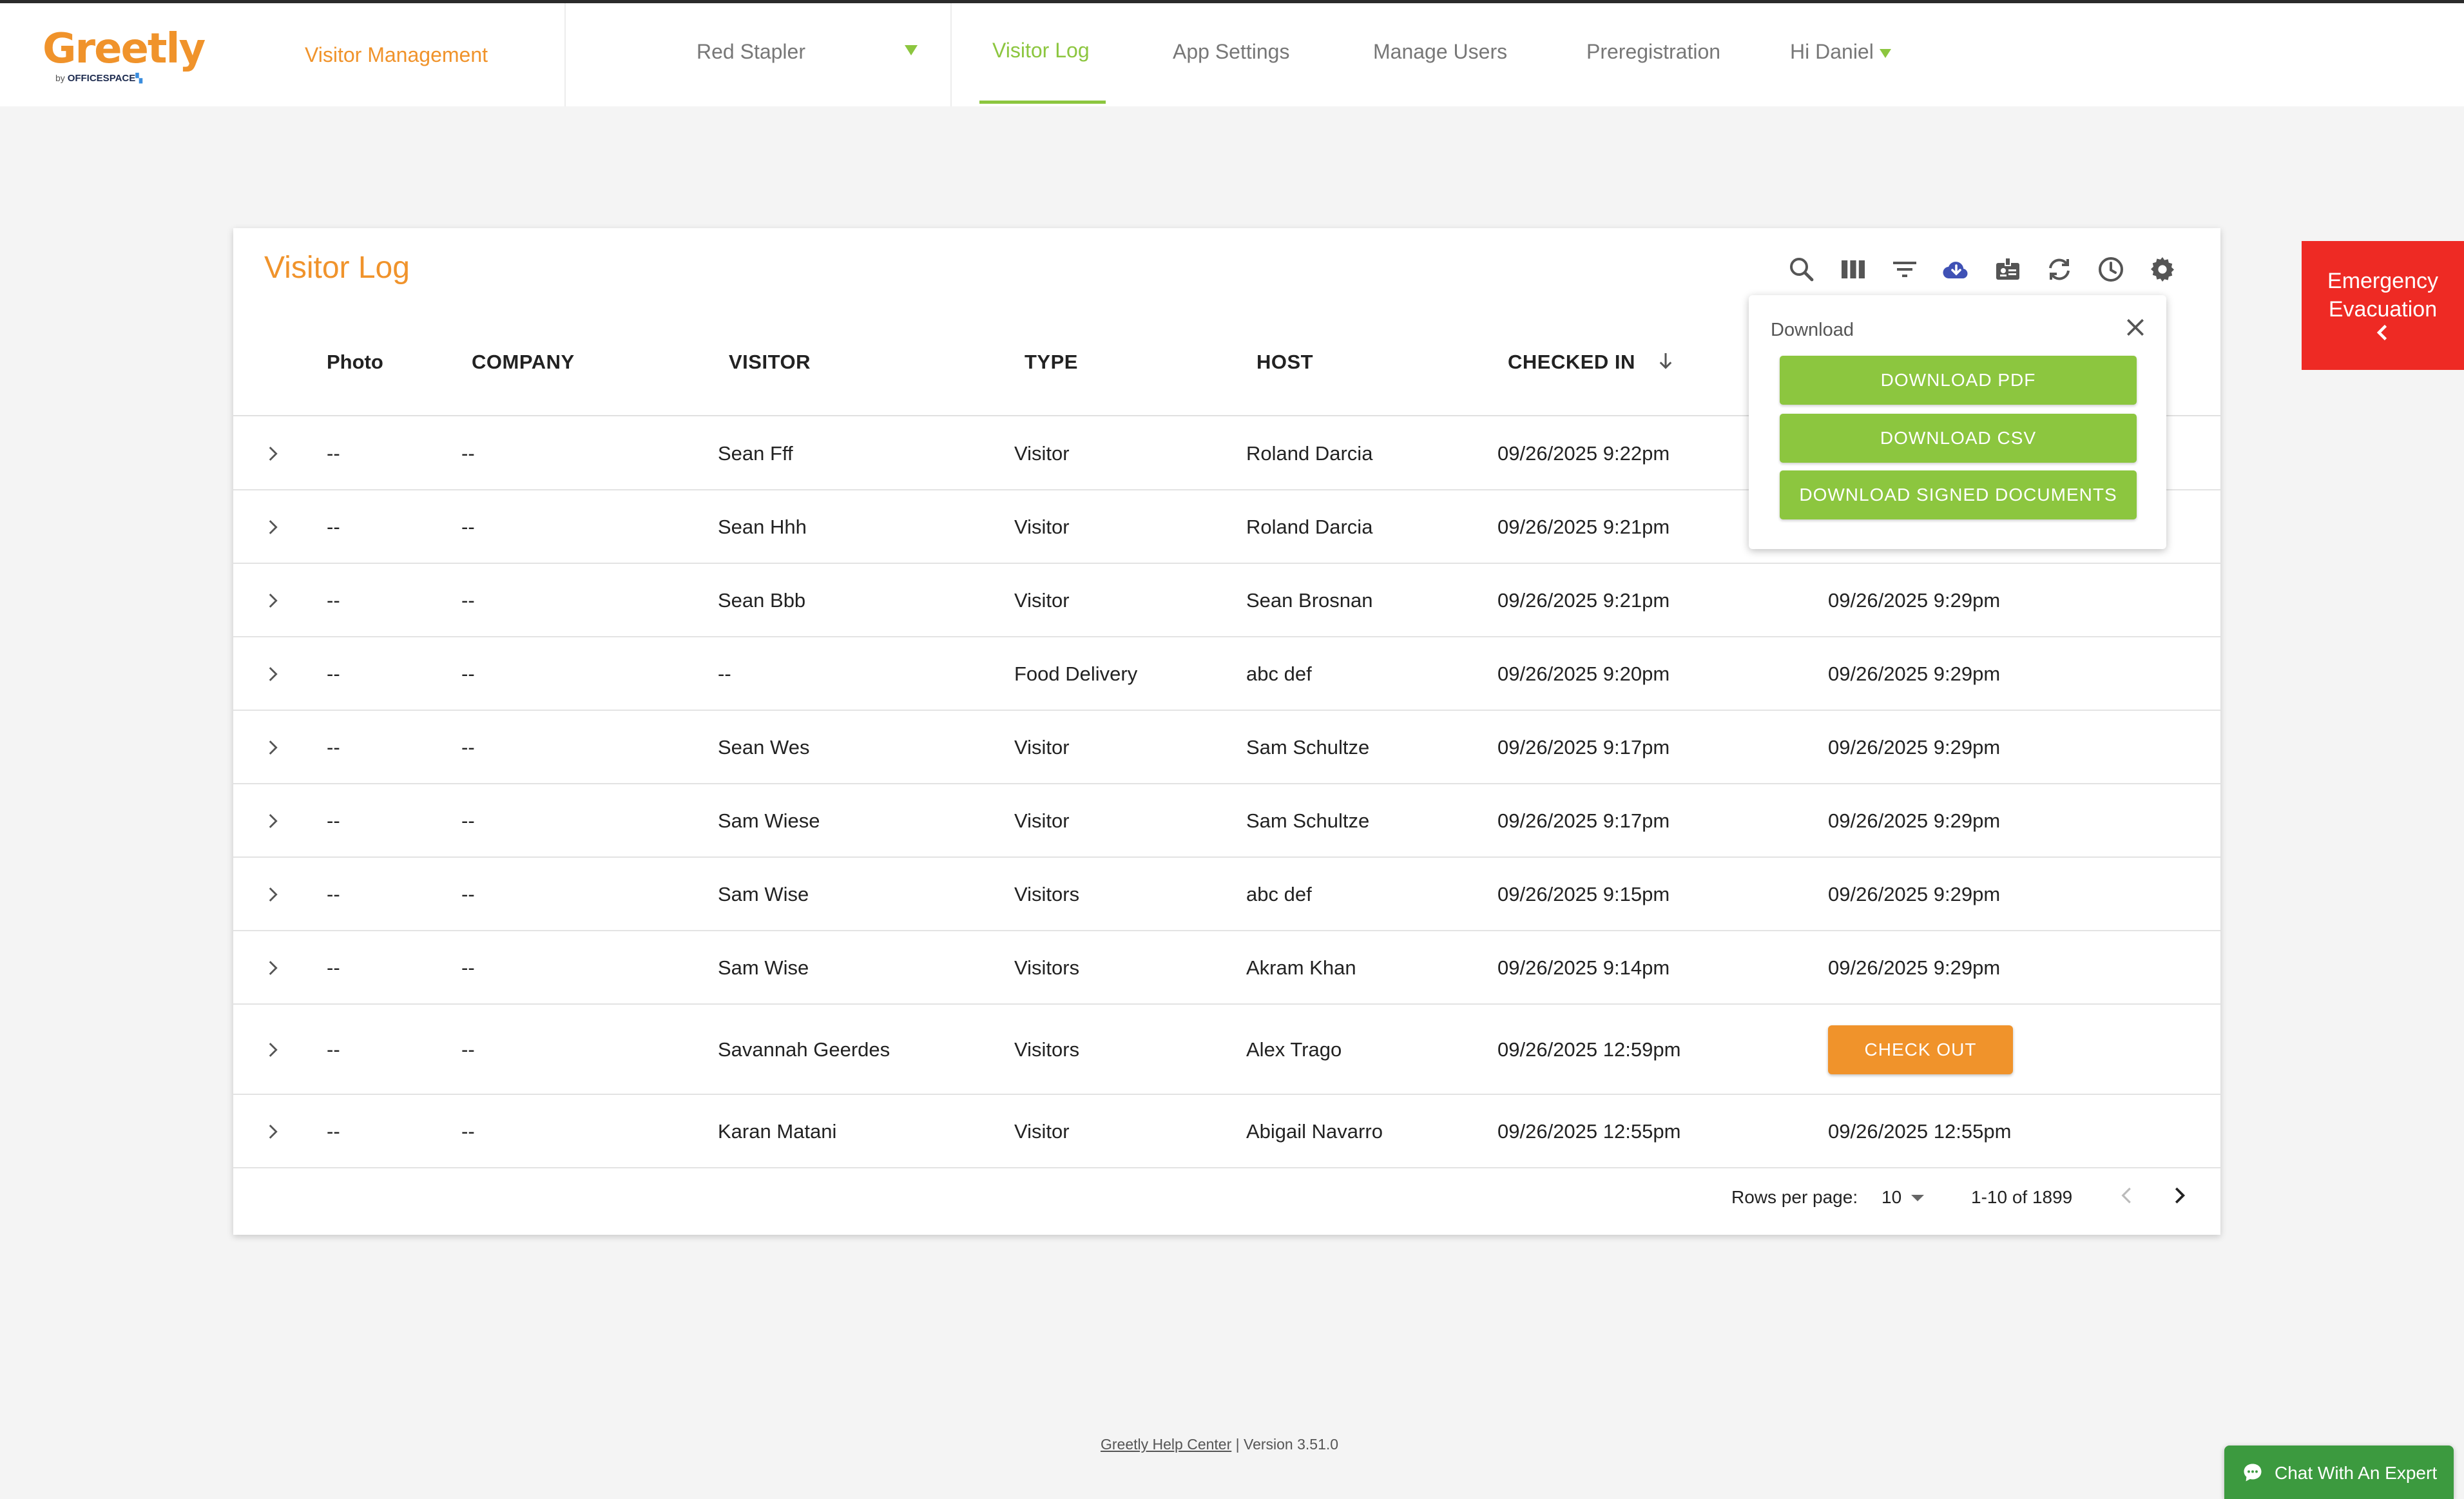 Image resolution: width=2464 pixels, height=1499 pixels. Describe the element at coordinates (2110, 269) in the screenshot. I see `history-icon` at that location.